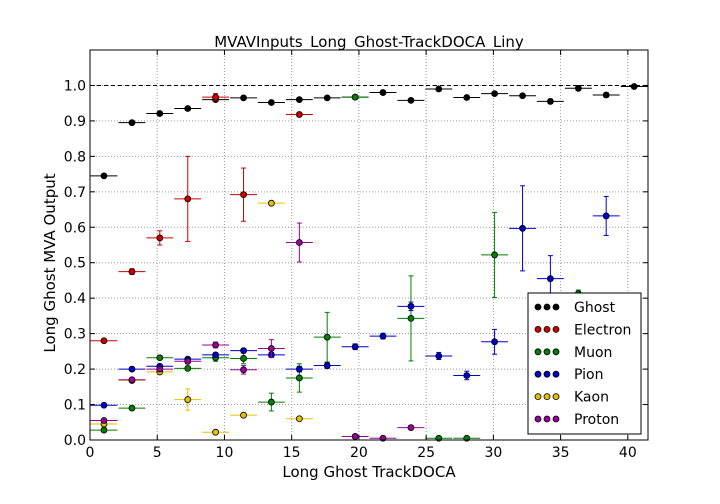 The image size is (720, 504). What do you see at coordinates (201, 317) in the screenshot?
I see `series-kaon` at bounding box center [201, 317].